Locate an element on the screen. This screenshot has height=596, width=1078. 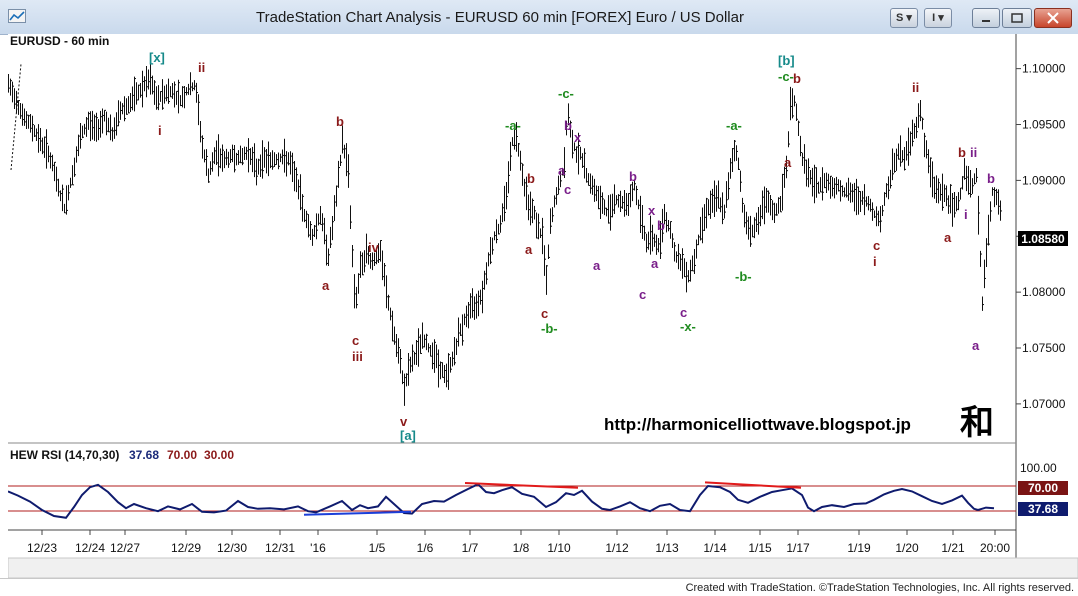
i-dropdown-button: I ▾ is located at coordinates (938, 18).